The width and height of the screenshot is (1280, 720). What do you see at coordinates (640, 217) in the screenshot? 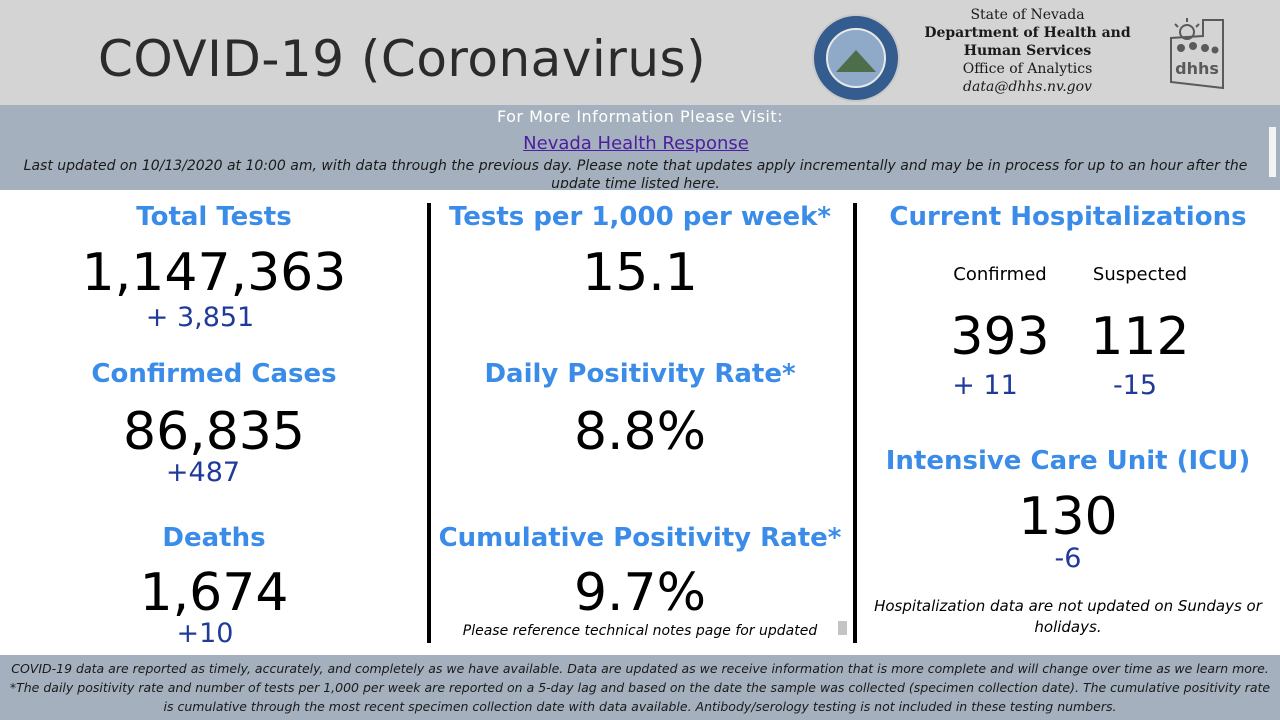
I see `tests-per-1000-label: Tests per 1,000 per week*` at bounding box center [640, 217].